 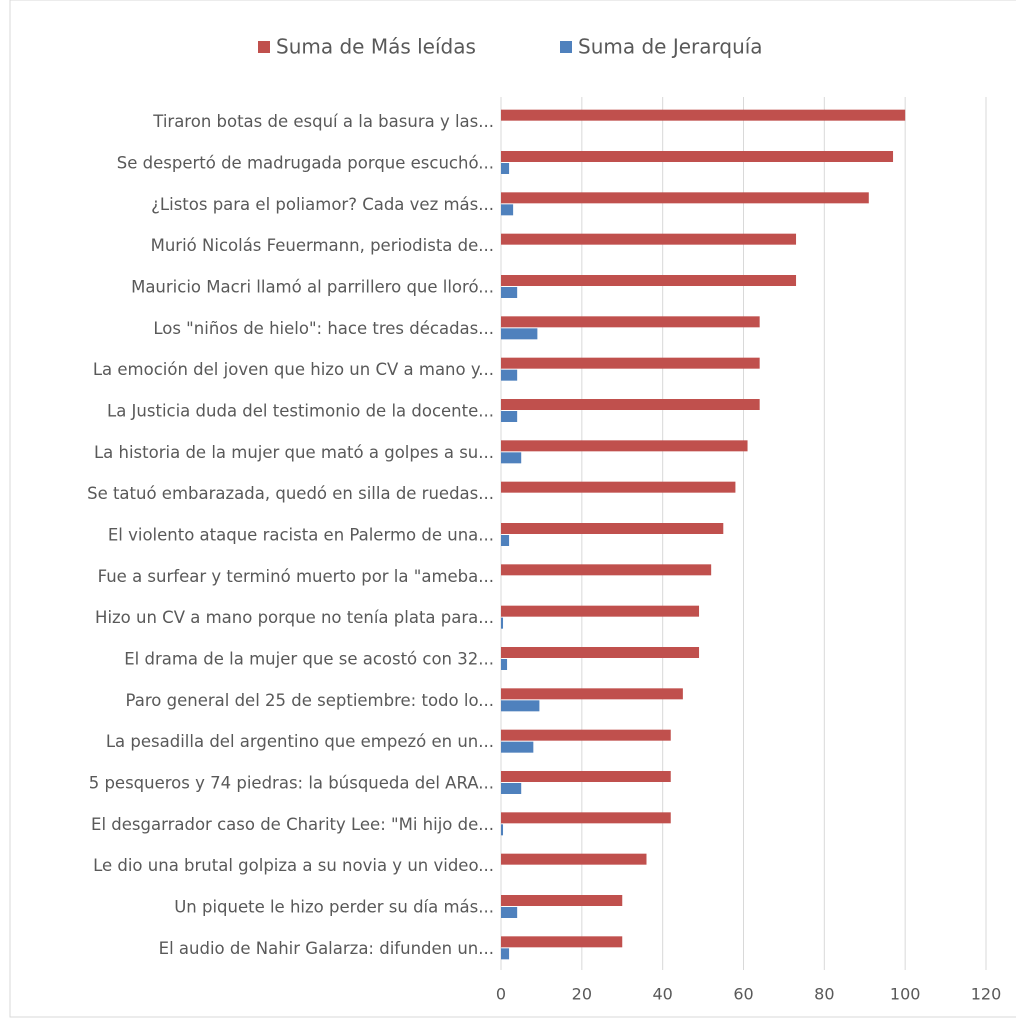 What do you see at coordinates (824, 994) in the screenshot?
I see `x-tick-label: 80` at bounding box center [824, 994].